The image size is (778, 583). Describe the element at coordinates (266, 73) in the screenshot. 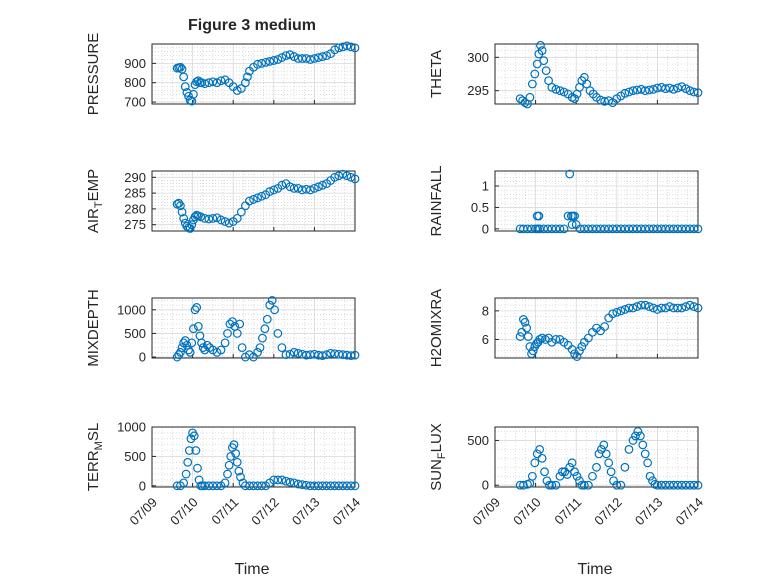

I see `series-pressure` at that location.